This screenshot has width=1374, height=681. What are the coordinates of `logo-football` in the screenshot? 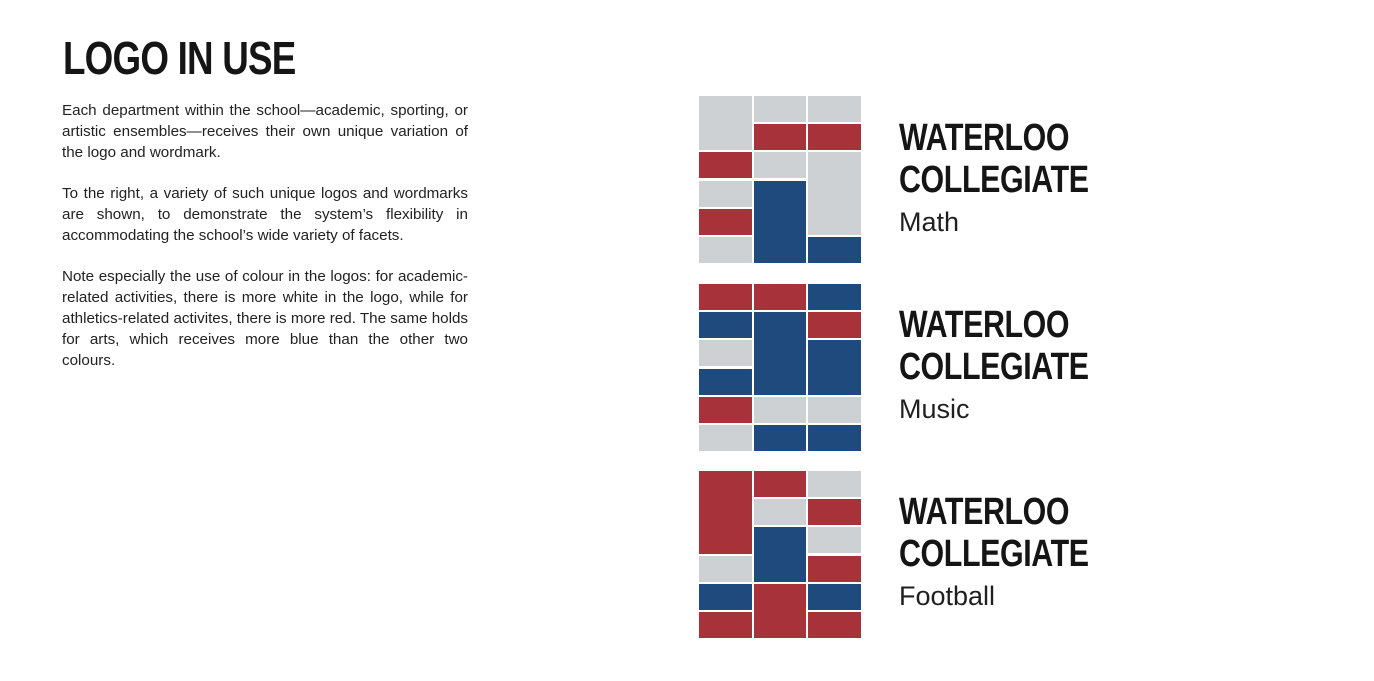 It's located at (781, 554).